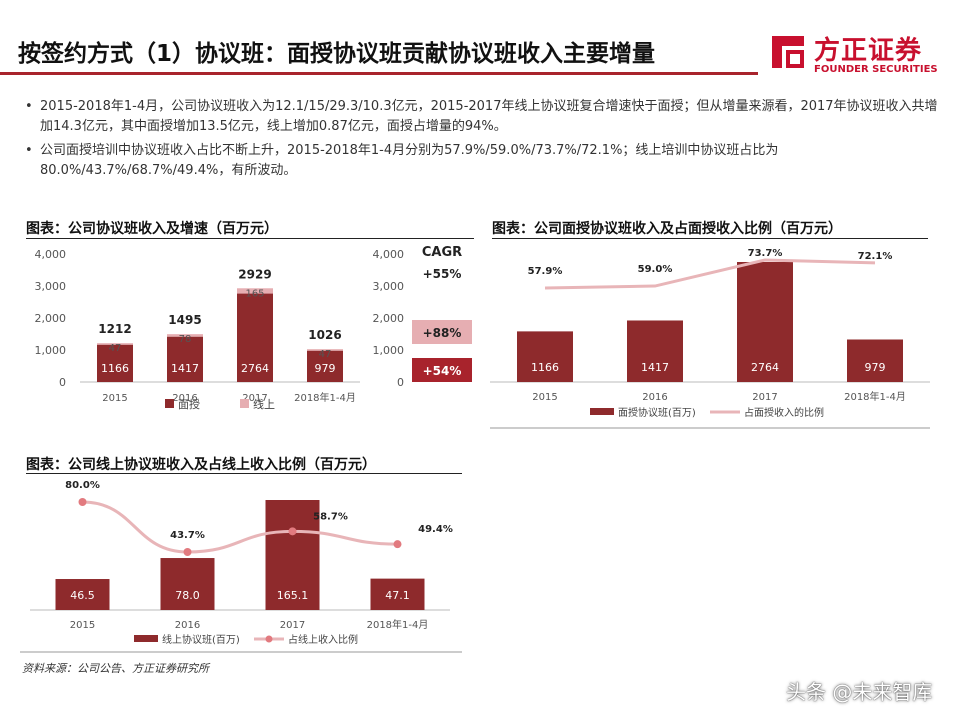  Describe the element at coordinates (400, 382) in the screenshot. I see `y2-tick-label: 0` at that location.